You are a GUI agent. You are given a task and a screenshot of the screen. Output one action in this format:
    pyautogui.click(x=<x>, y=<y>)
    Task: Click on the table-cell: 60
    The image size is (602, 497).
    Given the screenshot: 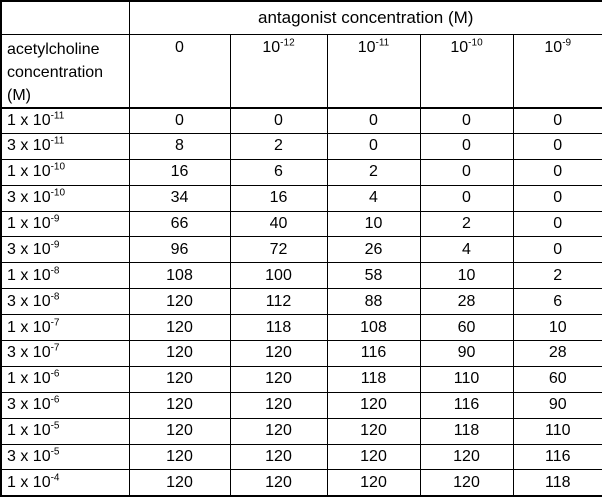 What is the action you would take?
    pyautogui.click(x=557, y=379)
    